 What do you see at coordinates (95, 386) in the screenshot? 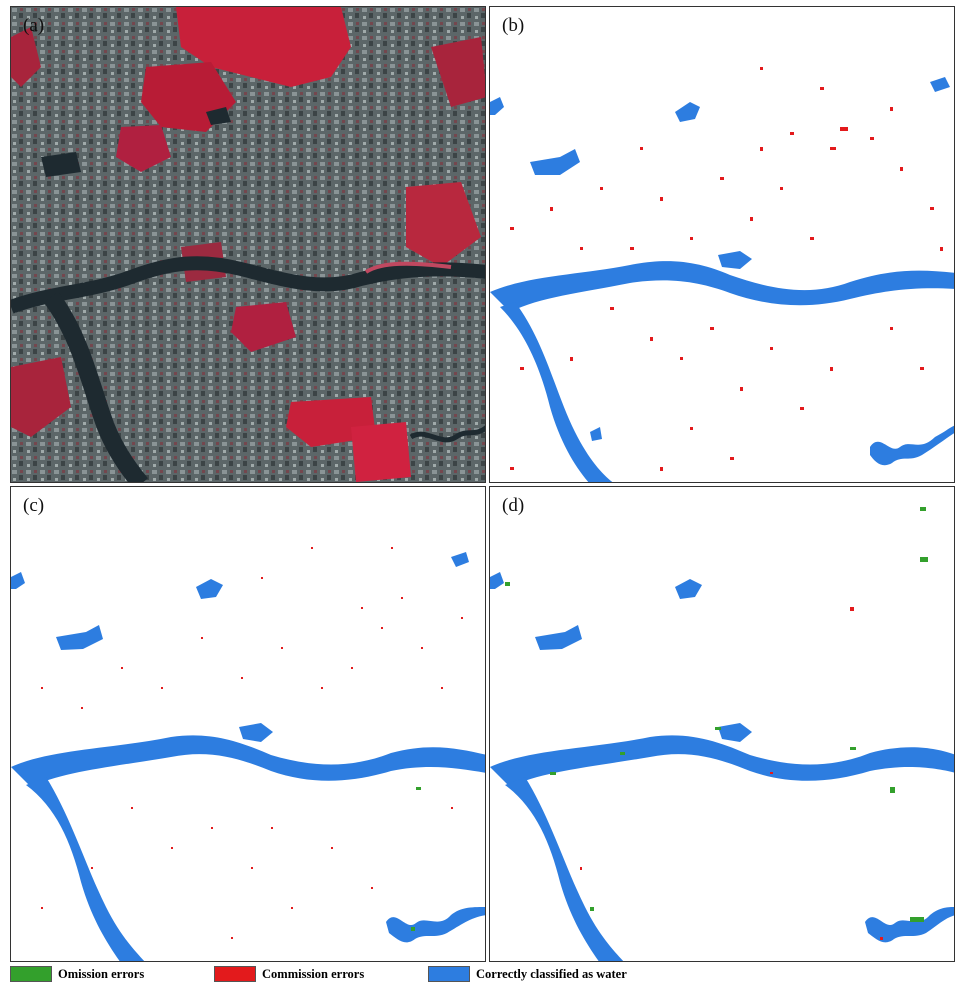
I see `river-branch` at bounding box center [95, 386].